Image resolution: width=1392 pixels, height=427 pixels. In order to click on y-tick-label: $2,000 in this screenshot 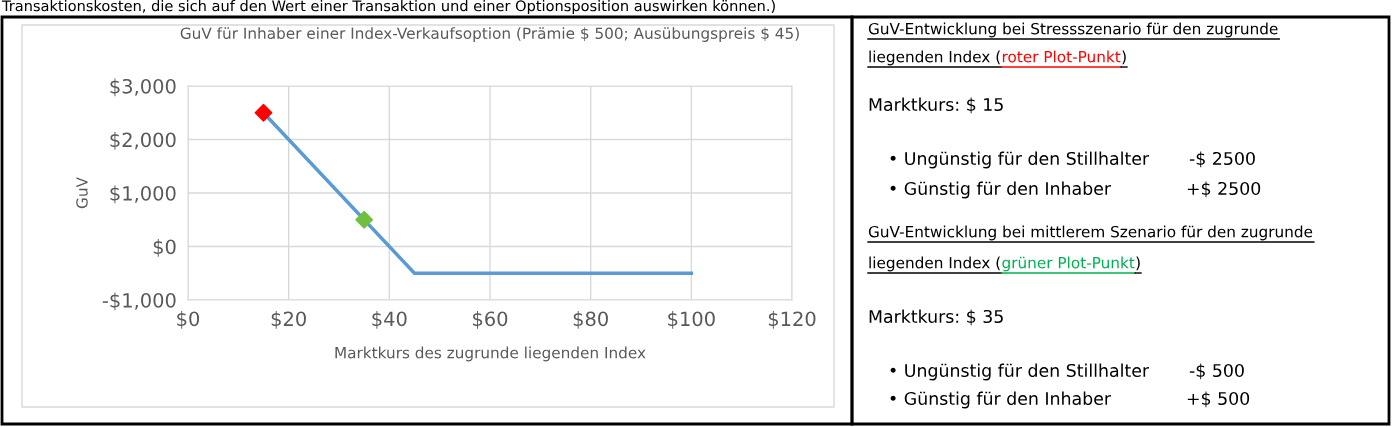, I will do `click(143, 141)`.